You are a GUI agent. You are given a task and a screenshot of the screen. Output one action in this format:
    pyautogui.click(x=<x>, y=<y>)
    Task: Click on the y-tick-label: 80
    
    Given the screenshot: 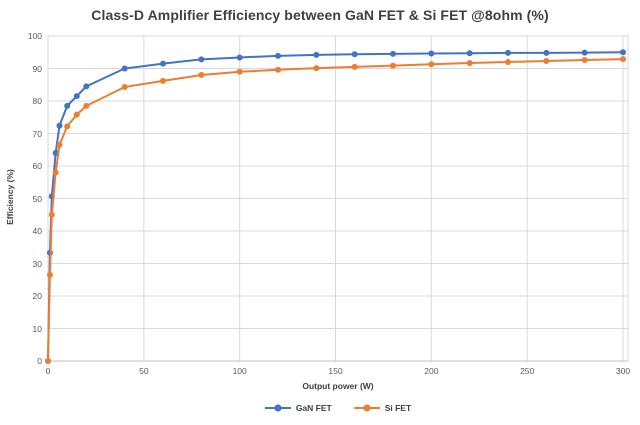 What is the action you would take?
    pyautogui.click(x=37, y=101)
    